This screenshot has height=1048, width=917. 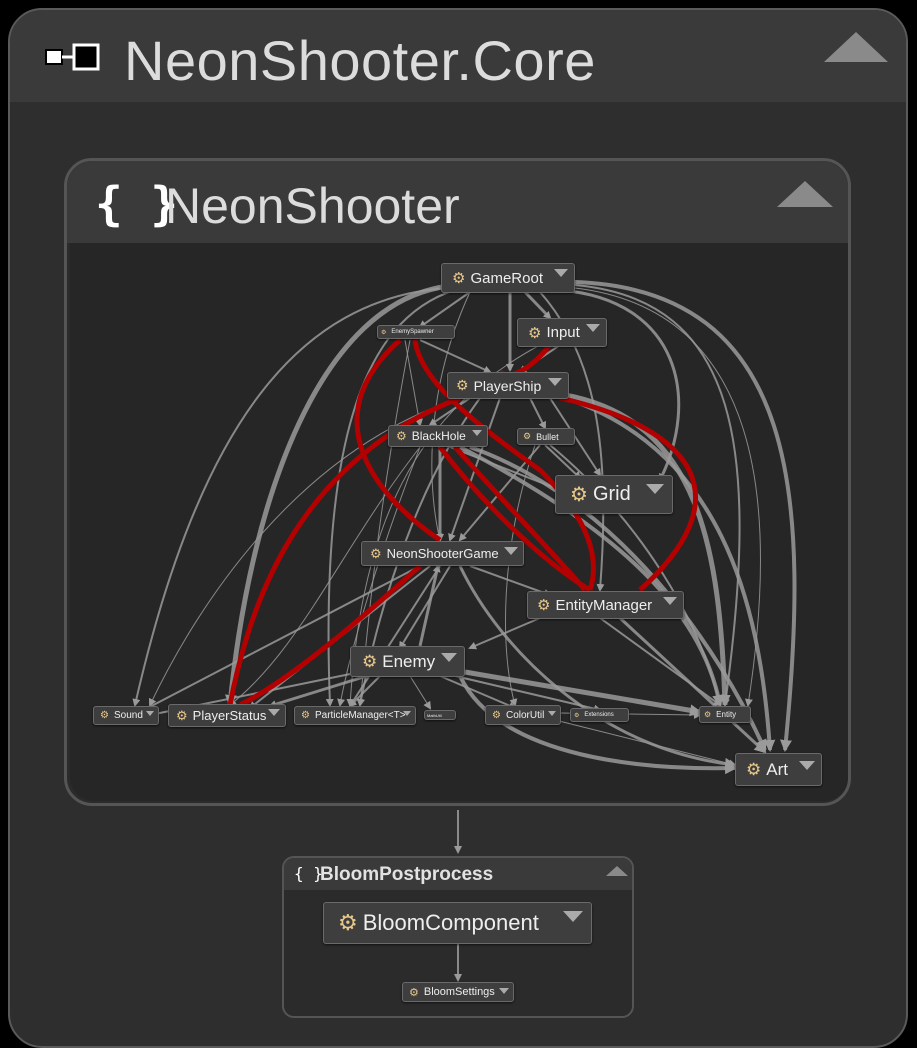 I want to click on node-mathutil: MathUtil, so click(x=440, y=715).